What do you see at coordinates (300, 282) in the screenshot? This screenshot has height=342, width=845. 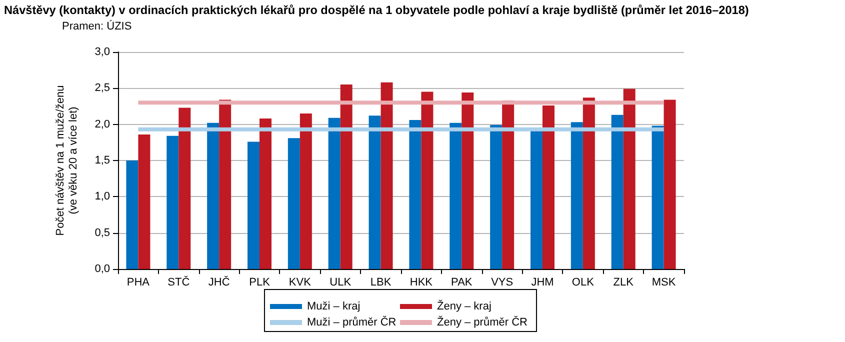 I see `x-tick-label: KVK` at bounding box center [300, 282].